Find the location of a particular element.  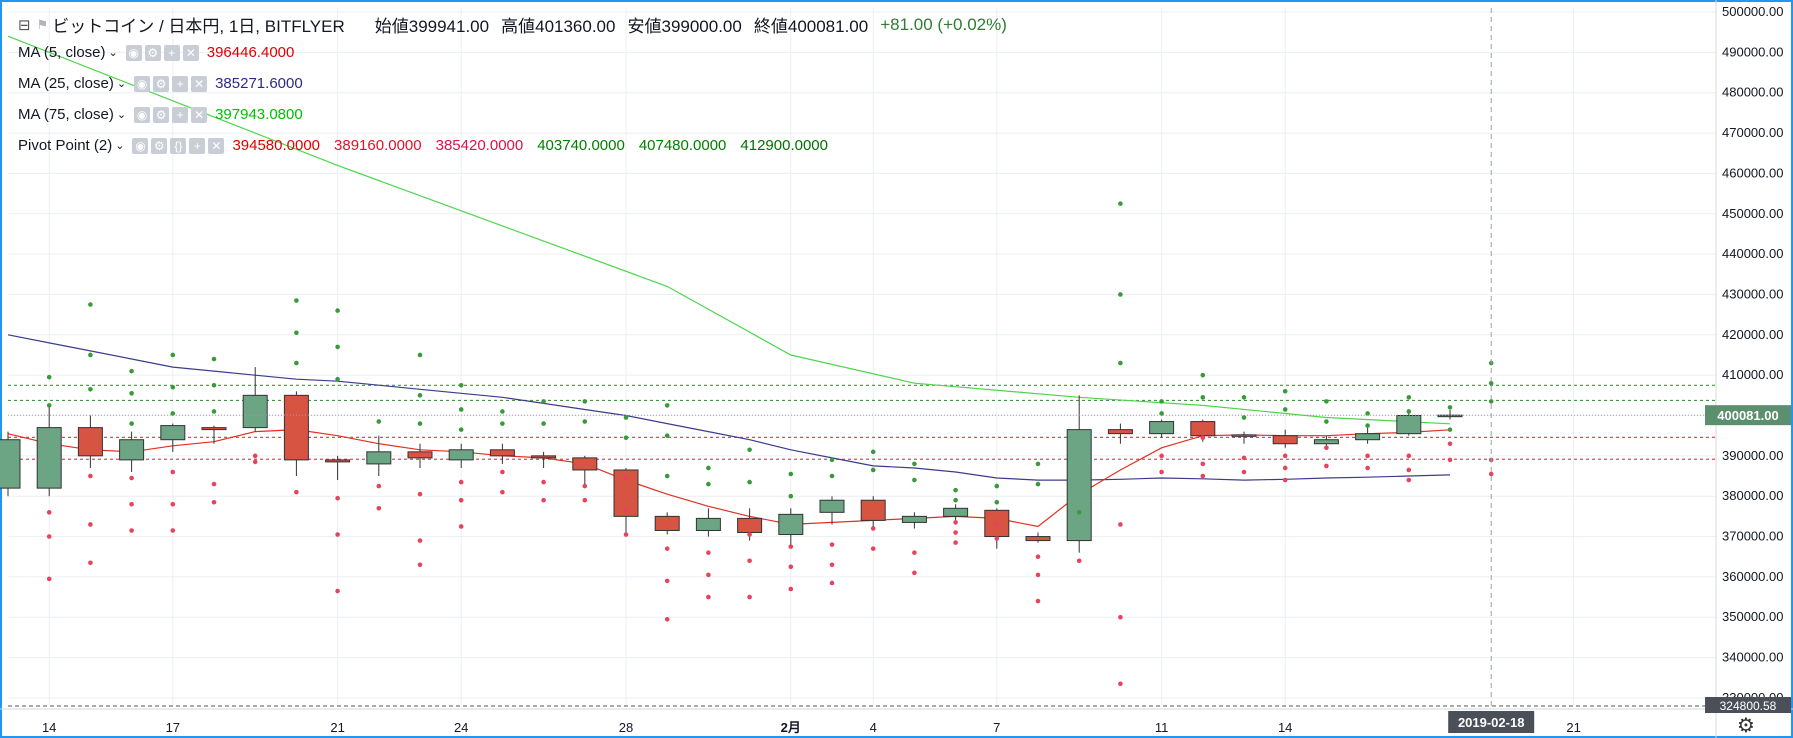

x-tick-label: 7 is located at coordinates (996, 727).